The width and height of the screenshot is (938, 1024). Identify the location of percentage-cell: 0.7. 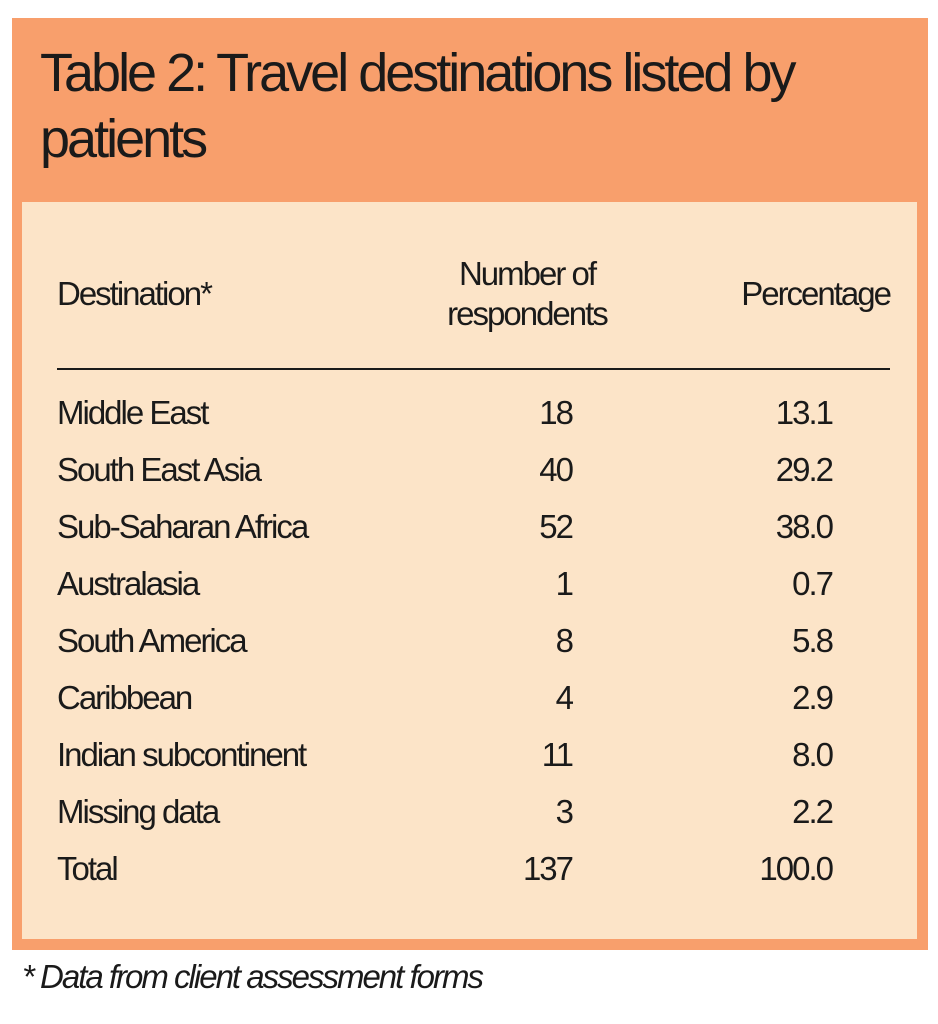
(813, 583).